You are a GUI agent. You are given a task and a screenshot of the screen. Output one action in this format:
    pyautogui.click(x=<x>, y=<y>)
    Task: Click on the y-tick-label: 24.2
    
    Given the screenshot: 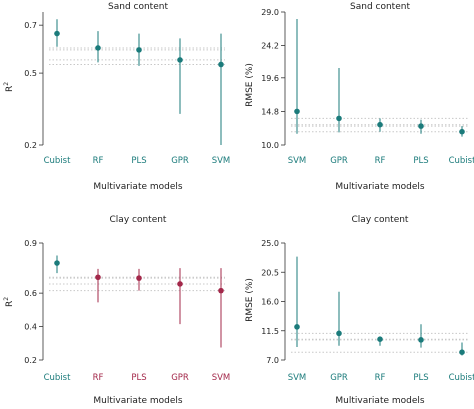 What is the action you would take?
    pyautogui.click(x=270, y=46)
    